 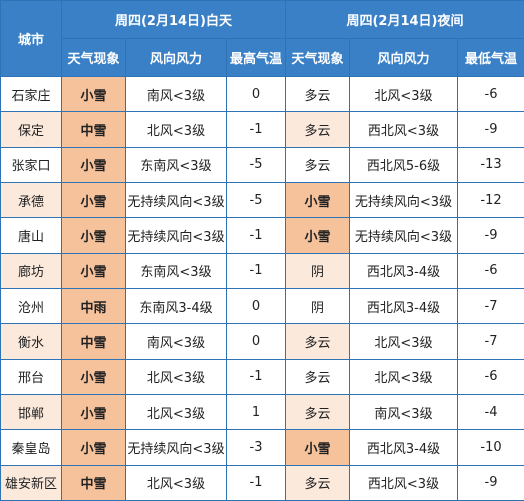 I want to click on city-cell: 唐山, so click(x=31, y=235).